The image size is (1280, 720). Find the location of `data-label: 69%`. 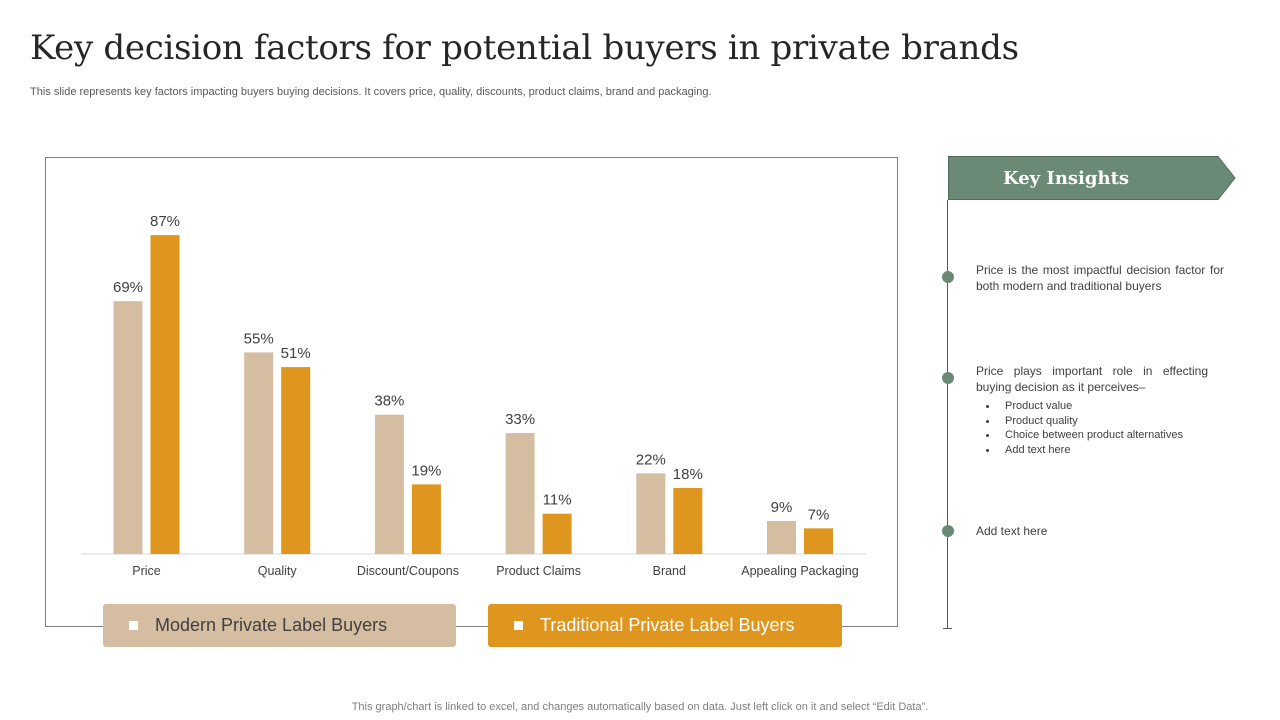

data-label: 69% is located at coordinates (128, 287).